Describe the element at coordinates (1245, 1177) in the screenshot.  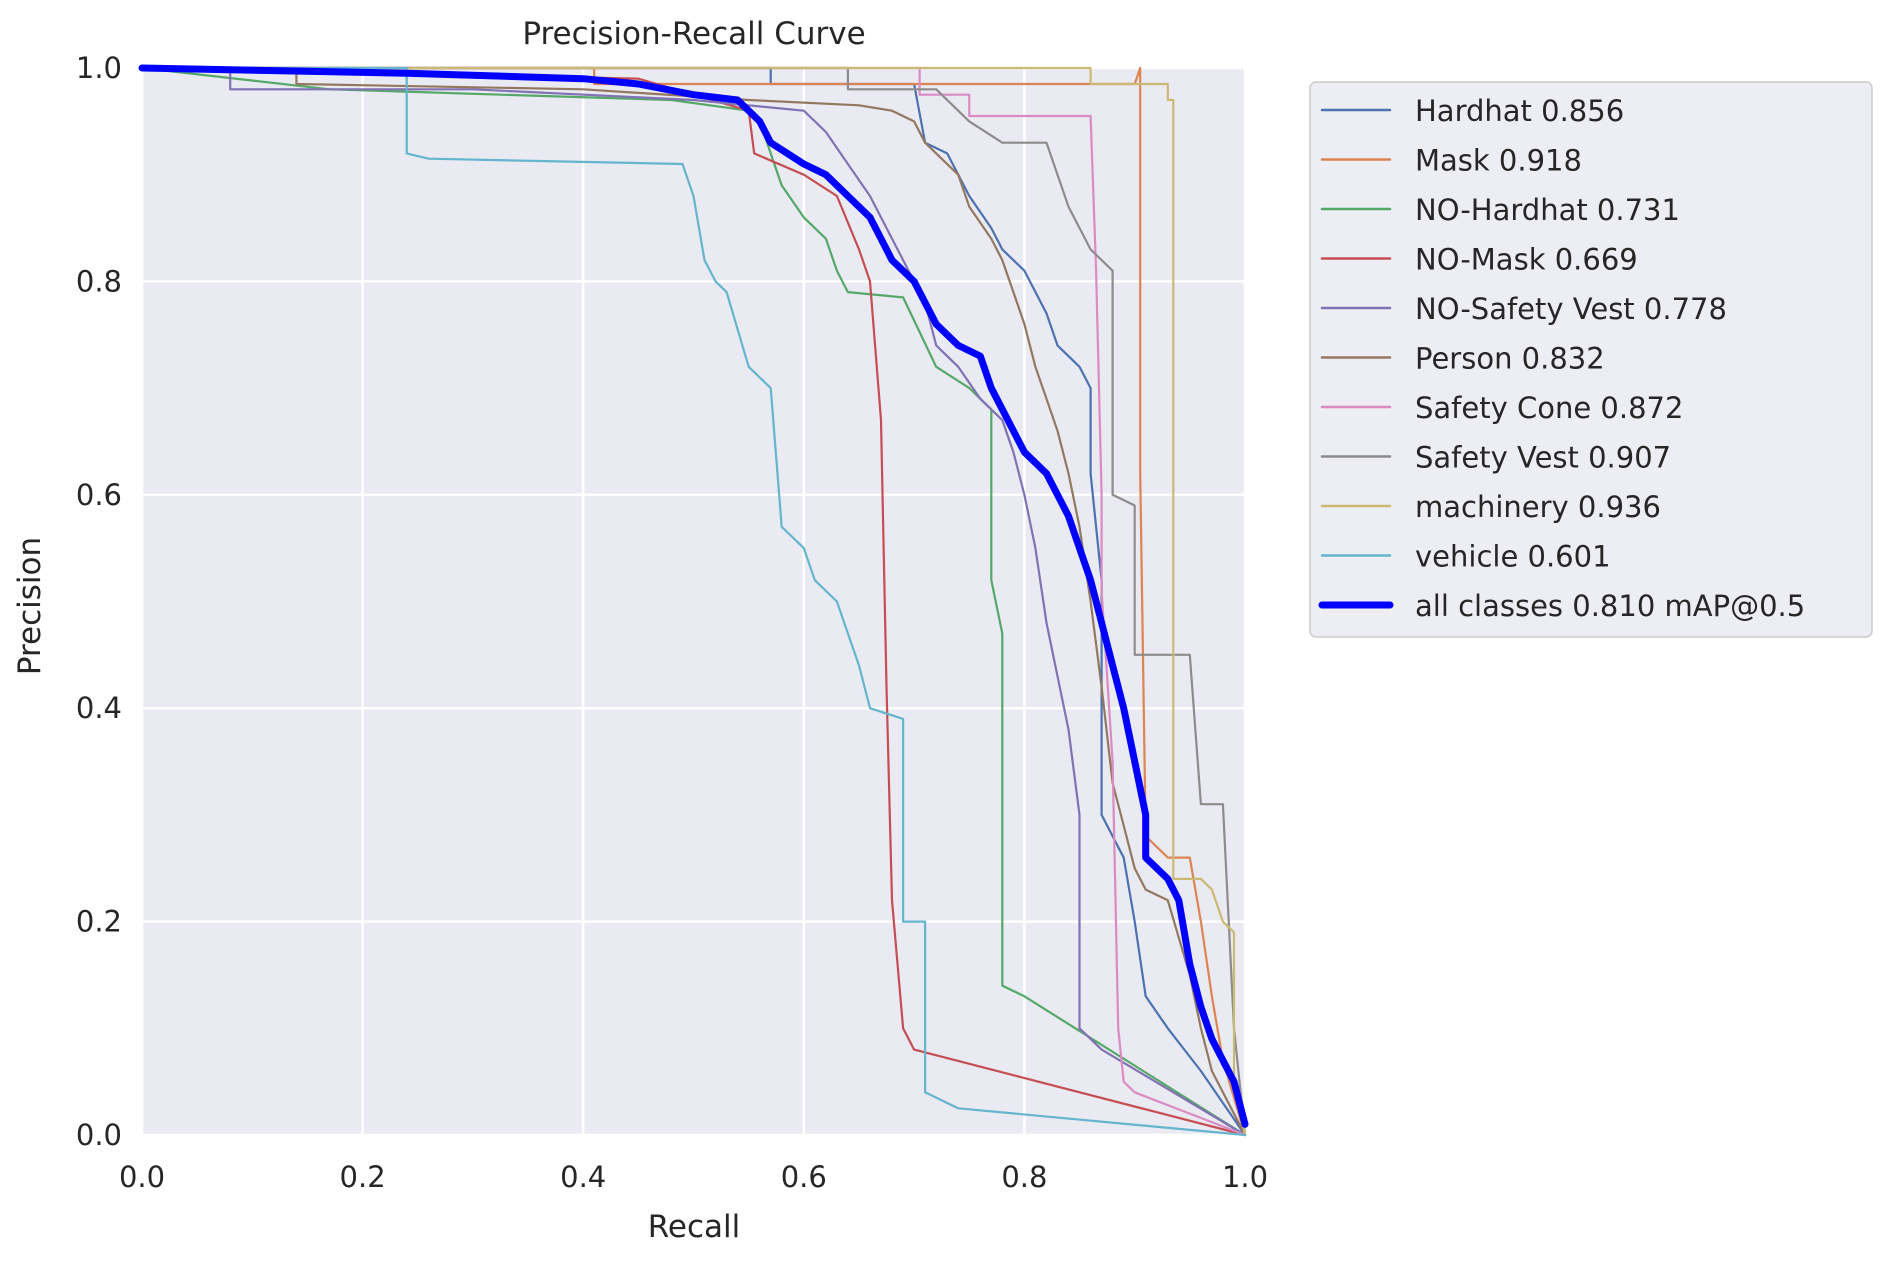
I see `x-tick-label: 1.0` at that location.